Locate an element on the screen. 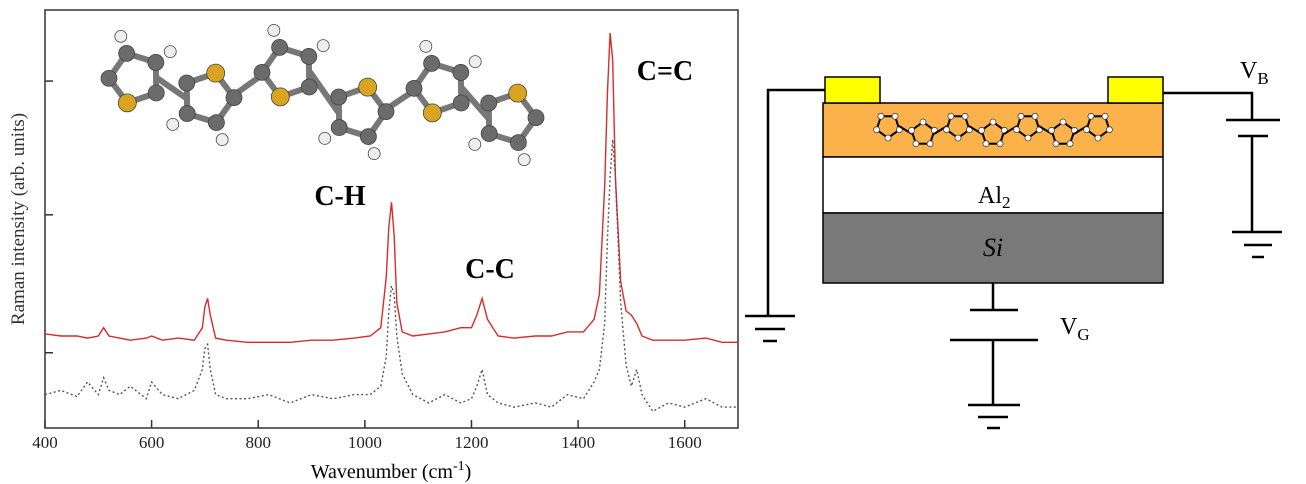 The image size is (1306, 484). x-label-text: Wavenumber (cm is located at coordinates (382, 472).